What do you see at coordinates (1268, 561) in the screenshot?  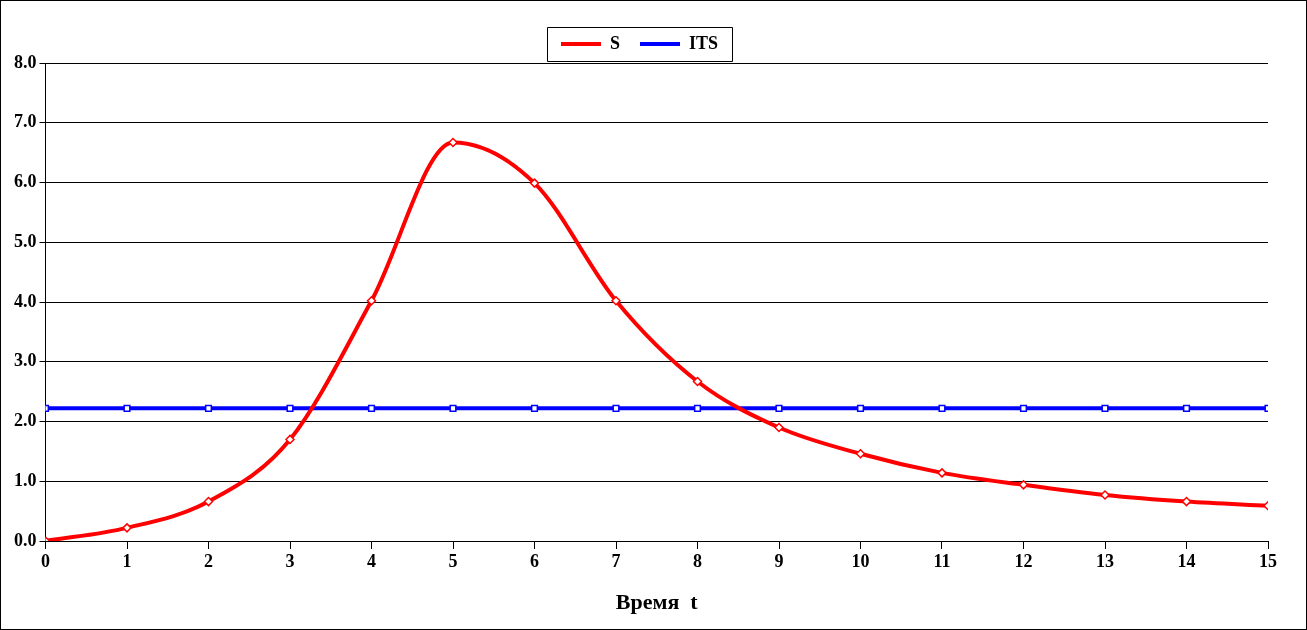 I see `x-tick-label: 15` at bounding box center [1268, 561].